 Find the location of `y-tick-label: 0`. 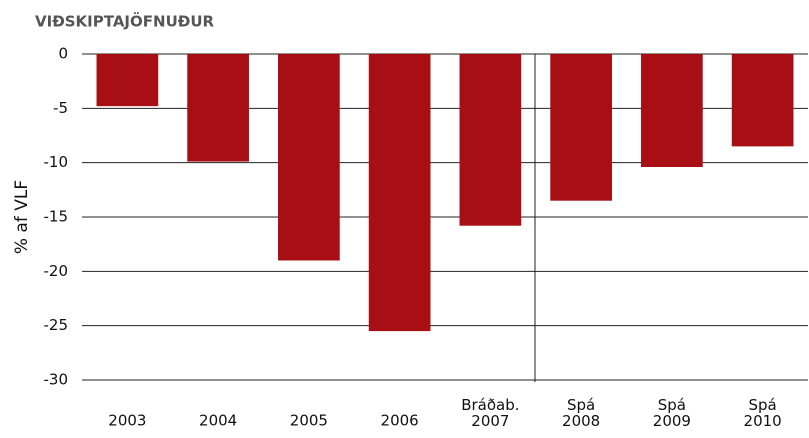

y-tick-label: 0 is located at coordinates (63, 54).